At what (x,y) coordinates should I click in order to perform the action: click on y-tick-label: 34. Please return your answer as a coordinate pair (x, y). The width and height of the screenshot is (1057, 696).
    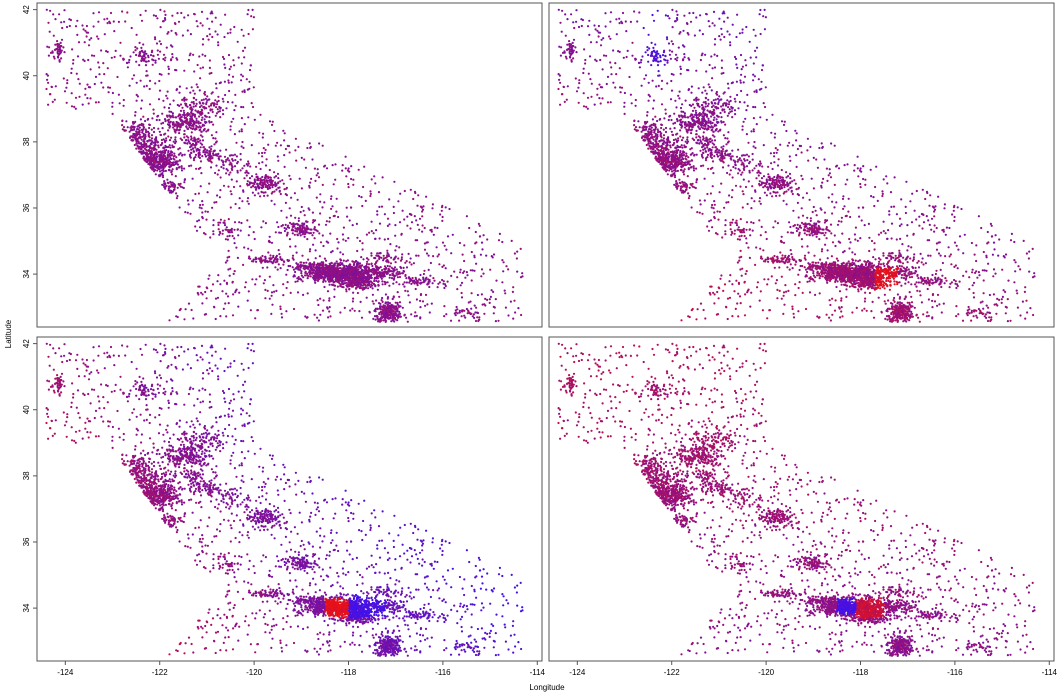
    Looking at the image, I should click on (26, 273).